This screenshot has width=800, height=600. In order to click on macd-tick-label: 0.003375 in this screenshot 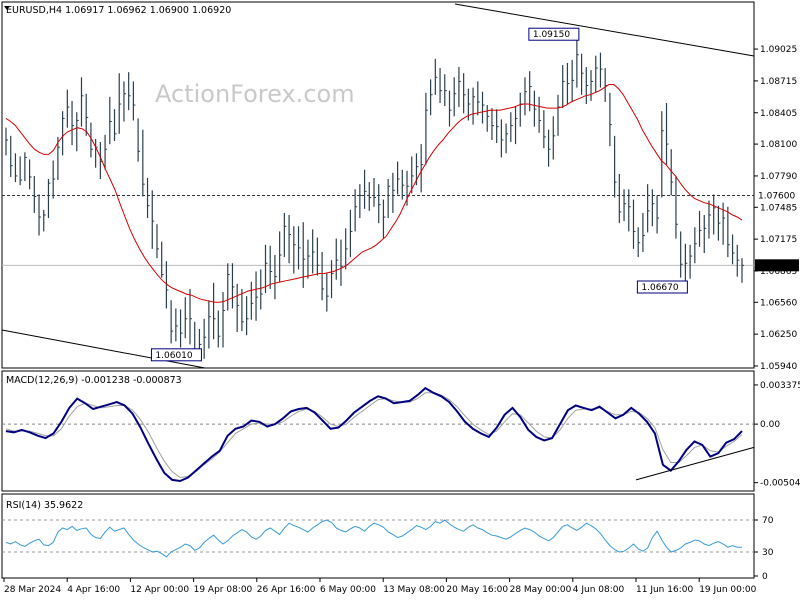, I will do `click(780, 386)`.